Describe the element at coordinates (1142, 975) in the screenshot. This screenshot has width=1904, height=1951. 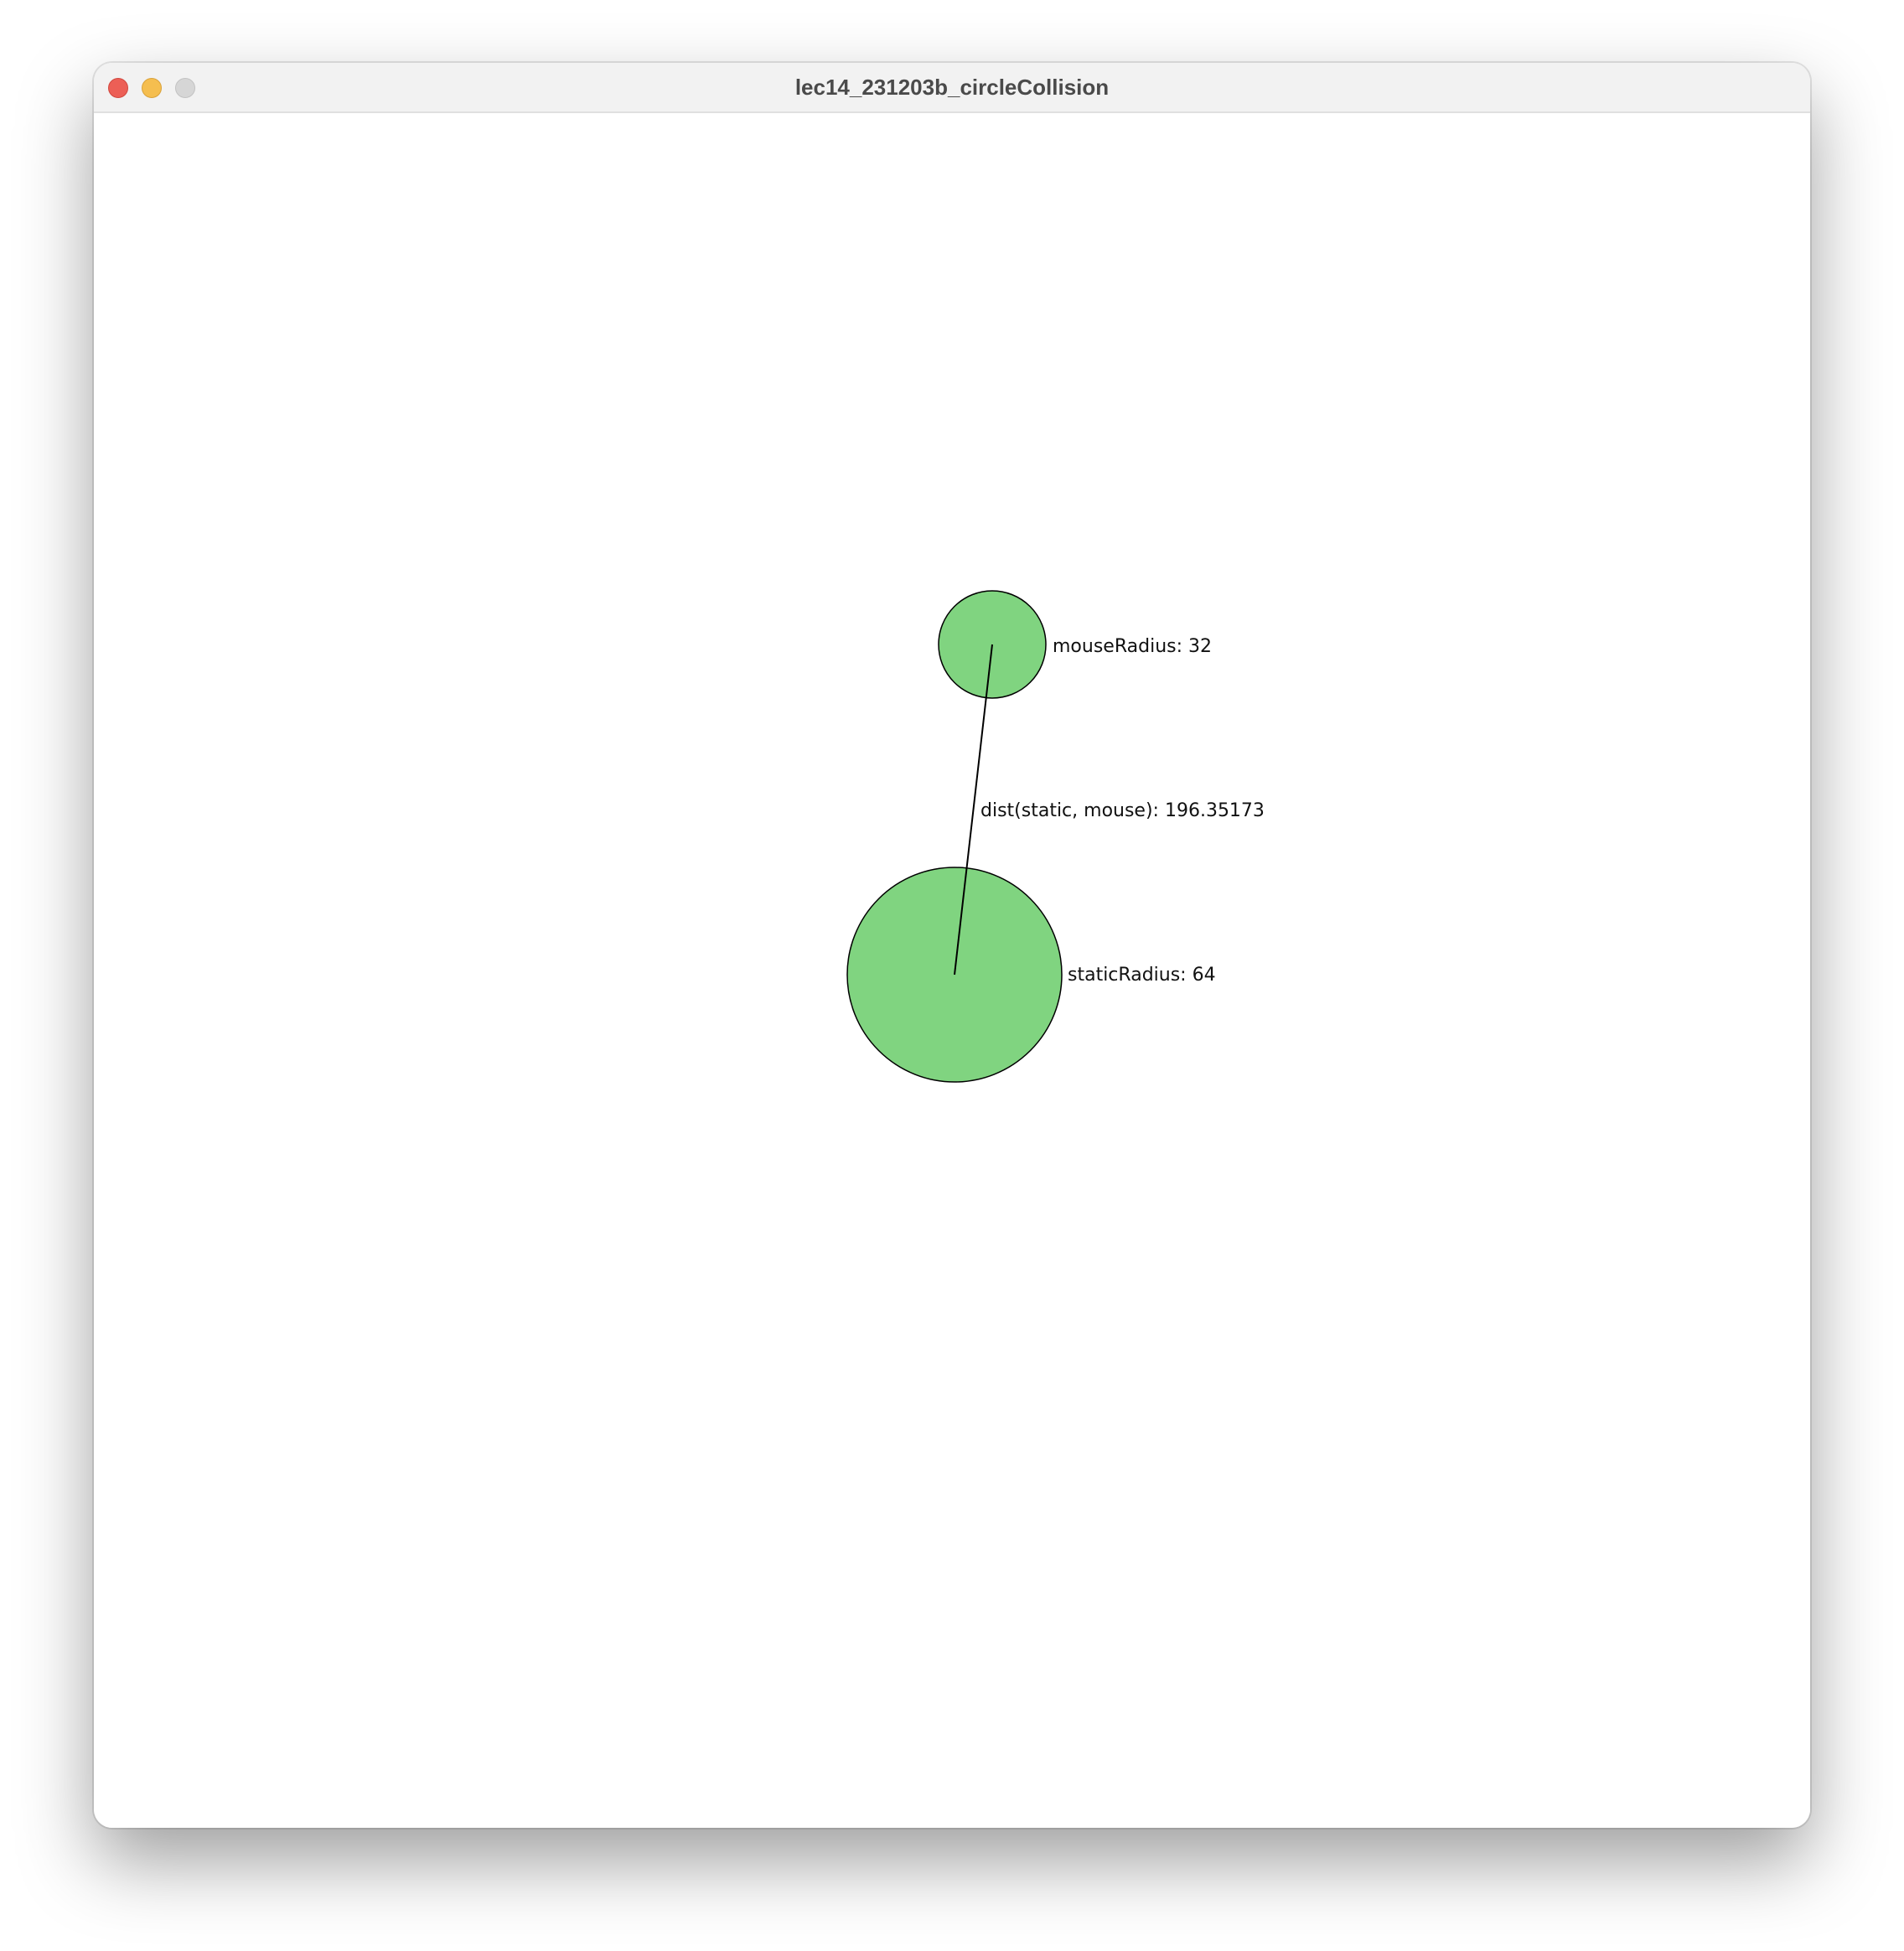
I see `static-radius-label: staticRadius: 64` at that location.